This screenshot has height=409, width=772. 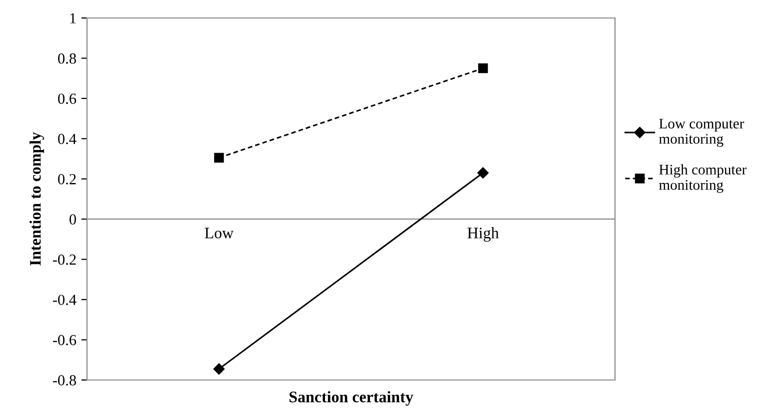 What do you see at coordinates (64, 340) in the screenshot?
I see `y-tick-label: -0.6` at bounding box center [64, 340].